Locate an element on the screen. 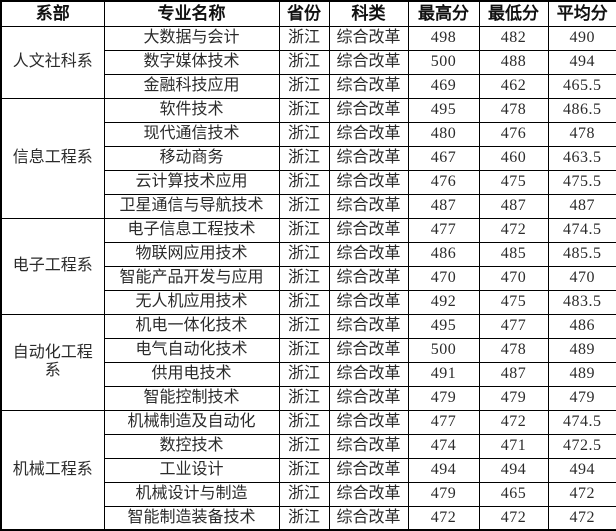 This screenshot has height=531, width=616. major-cell: 智能控制技术 is located at coordinates (191, 398).